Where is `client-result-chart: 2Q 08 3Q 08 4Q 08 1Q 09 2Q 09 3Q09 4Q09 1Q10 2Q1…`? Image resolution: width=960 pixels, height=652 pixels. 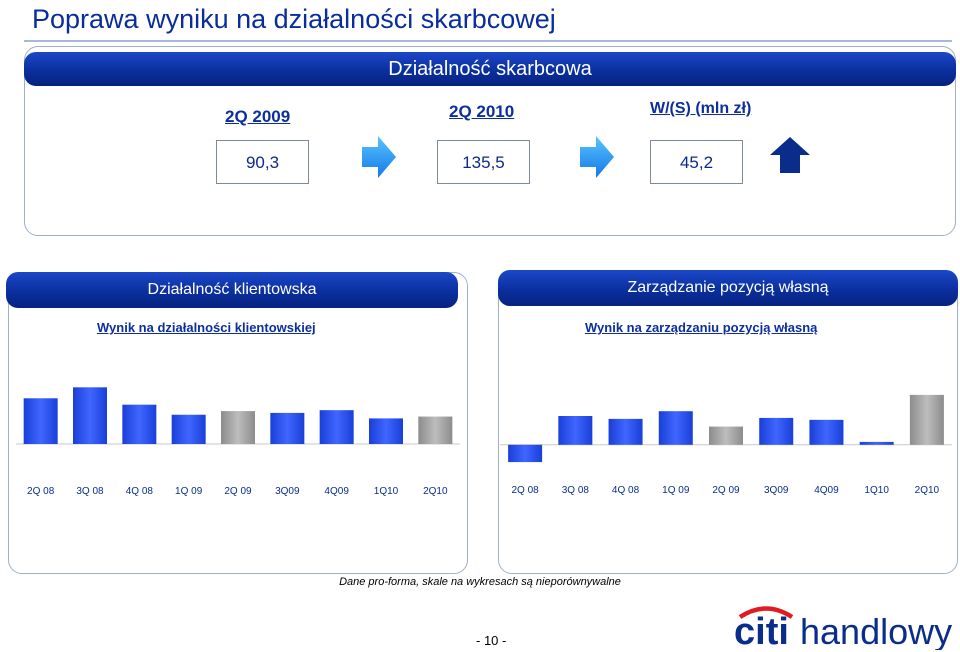 client-result-chart: 2Q 08 3Q 08 4Q 08 1Q 09 2Q 09 3Q09 4Q09 1Q10 2Q1… is located at coordinates (238, 442).